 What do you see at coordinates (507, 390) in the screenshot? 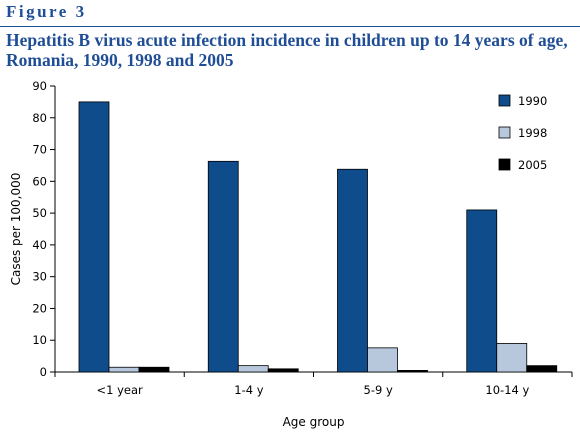
I see `x-tick-label: 10-14 y` at bounding box center [507, 390].